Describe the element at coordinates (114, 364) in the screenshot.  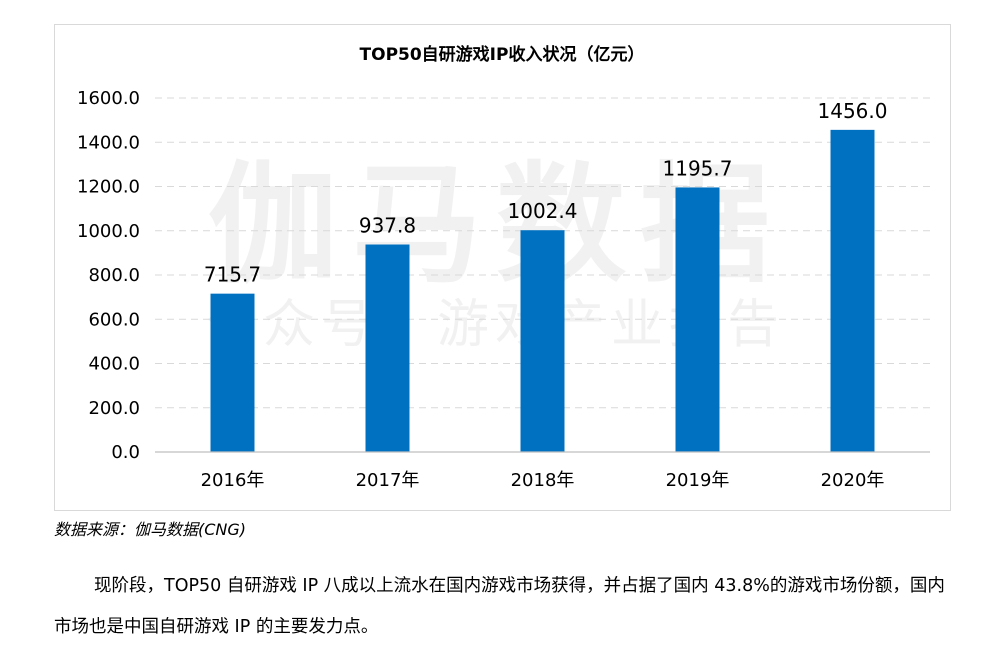
I see `y-tick-label: 400.0` at that location.